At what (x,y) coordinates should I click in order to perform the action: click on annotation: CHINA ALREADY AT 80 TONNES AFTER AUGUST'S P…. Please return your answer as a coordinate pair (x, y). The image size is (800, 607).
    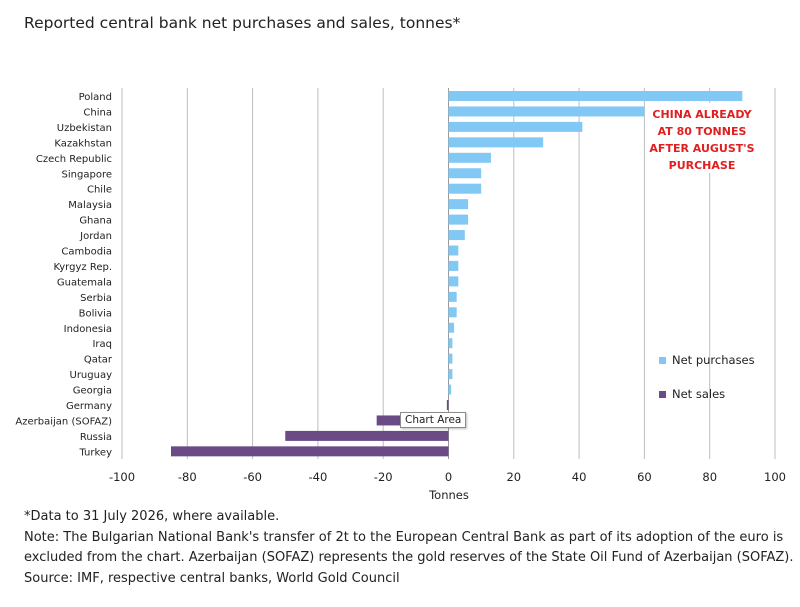
    Looking at the image, I should click on (702, 138).